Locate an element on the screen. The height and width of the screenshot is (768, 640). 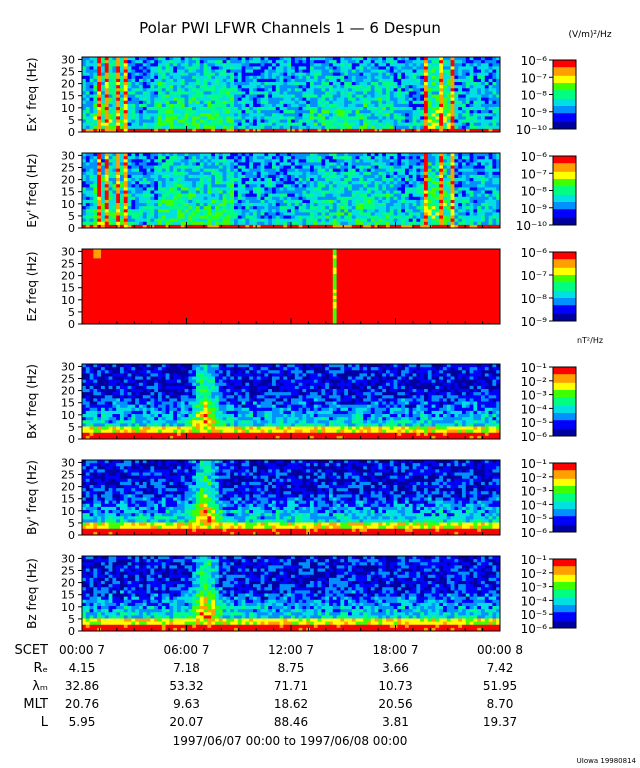
colorbar-cell is located at coordinates (564, 72).